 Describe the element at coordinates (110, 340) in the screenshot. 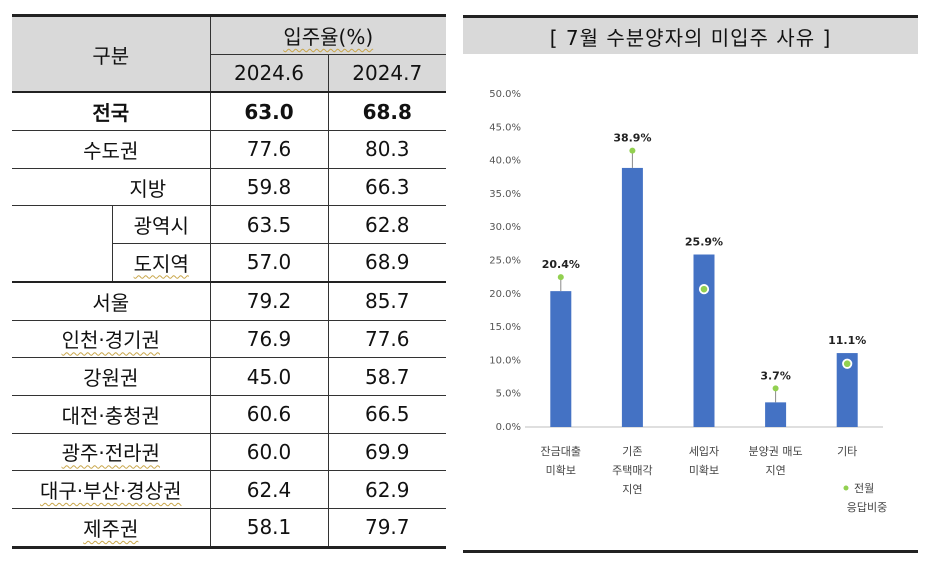

I see `row-name: 인천·경기권` at that location.